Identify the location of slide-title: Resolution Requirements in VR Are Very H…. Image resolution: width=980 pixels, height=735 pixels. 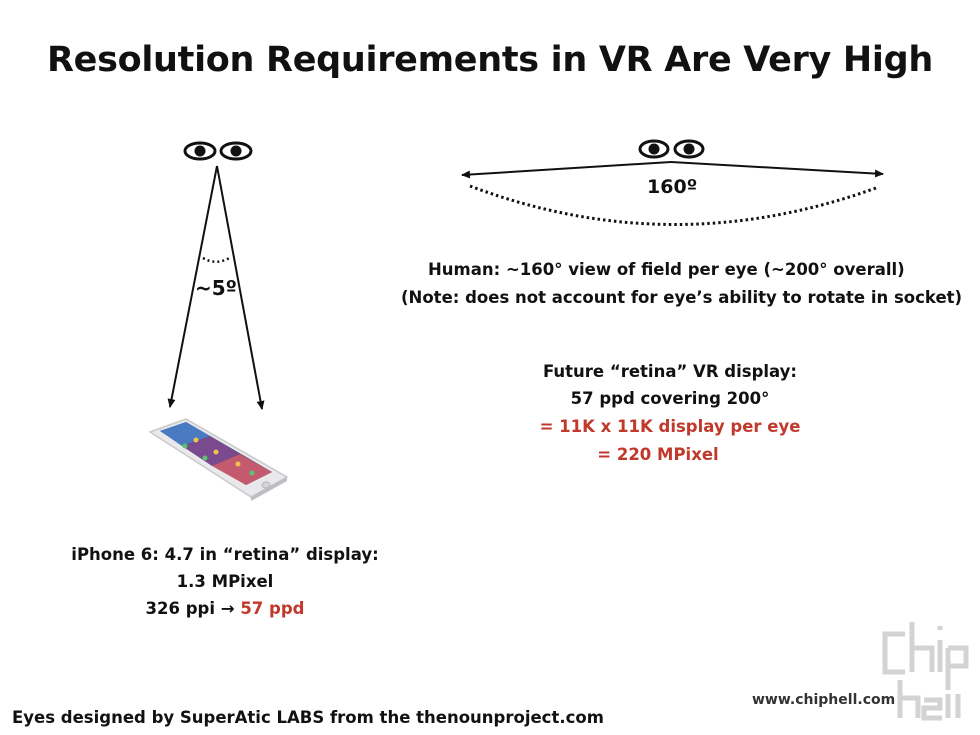
(489, 60).